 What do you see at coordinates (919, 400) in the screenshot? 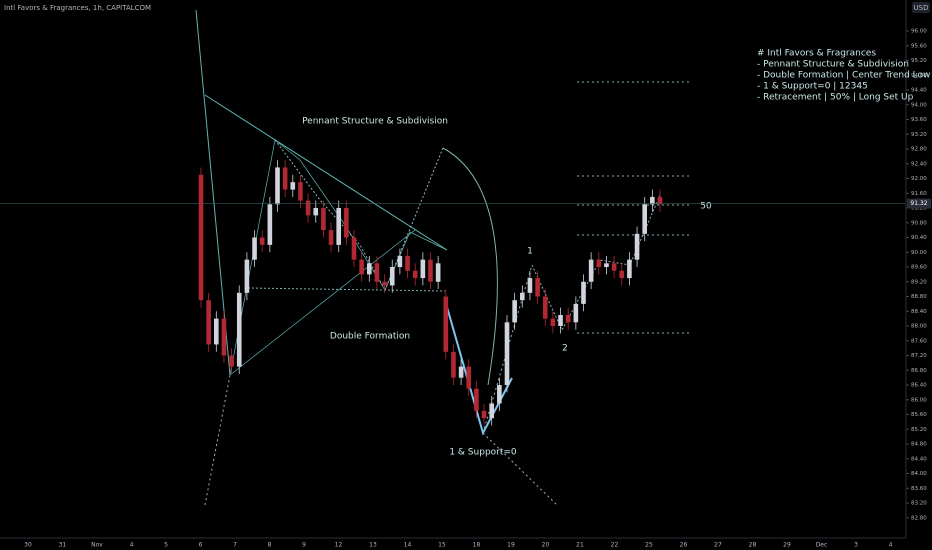
I see `y-tick-label: 86.00` at bounding box center [919, 400].